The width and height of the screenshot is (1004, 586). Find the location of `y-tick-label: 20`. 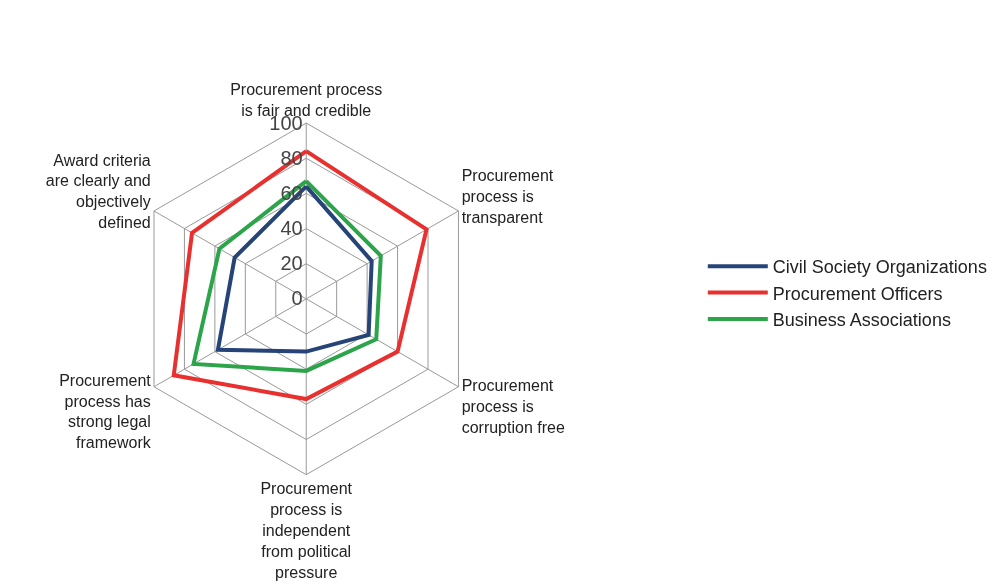

y-tick-label: 20 is located at coordinates (291, 263).